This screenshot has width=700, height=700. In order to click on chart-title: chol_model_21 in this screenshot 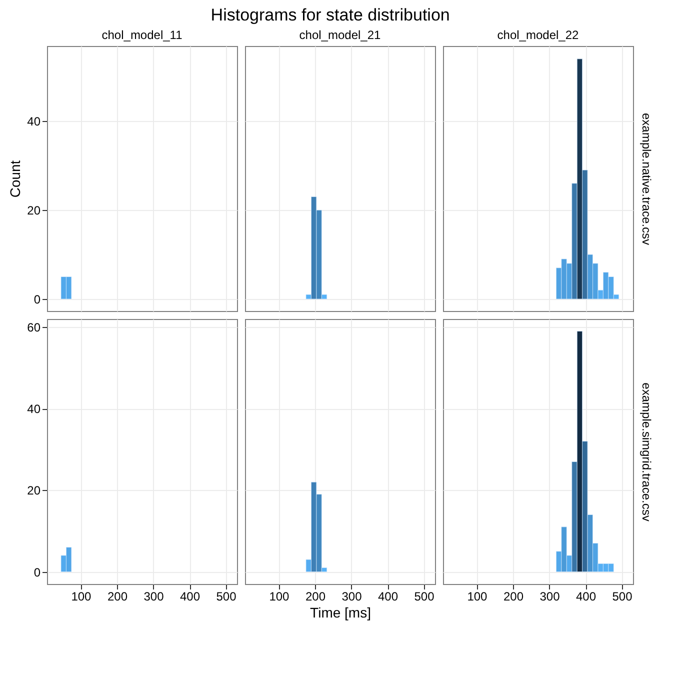, I will do `click(340, 35)`.